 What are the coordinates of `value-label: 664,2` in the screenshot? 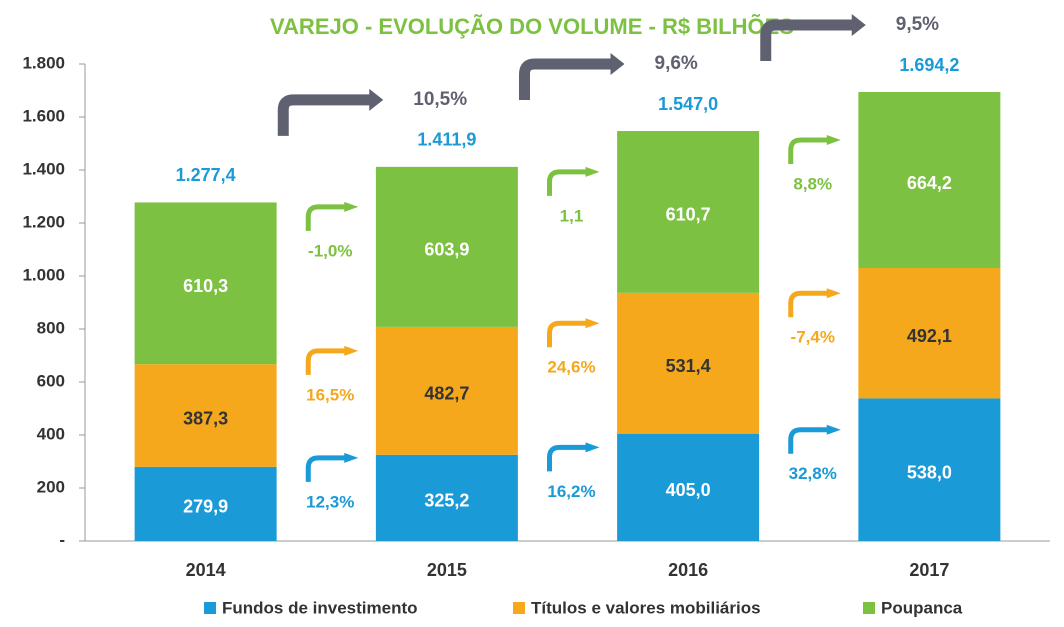 It's located at (929, 183).